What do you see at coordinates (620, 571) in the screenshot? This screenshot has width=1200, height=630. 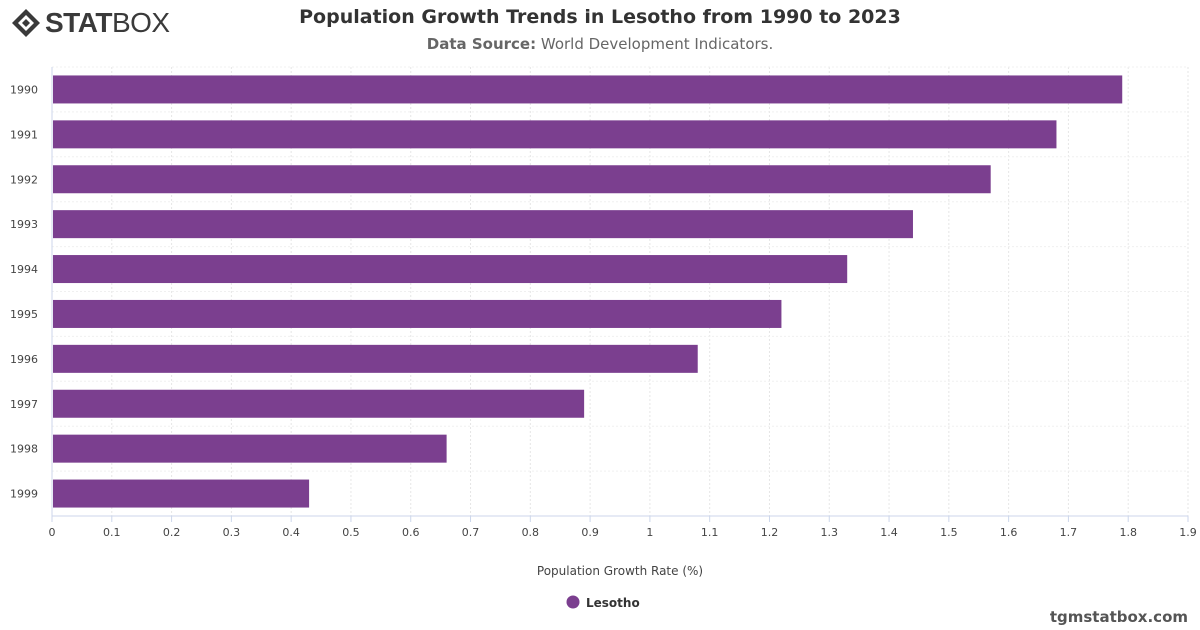 I see `x-axis-title: Population Growth Rate (%)` at bounding box center [620, 571].